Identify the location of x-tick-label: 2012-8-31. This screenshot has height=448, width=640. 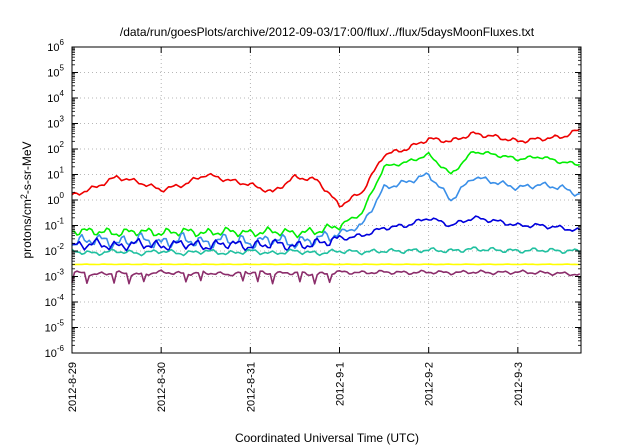
(251, 387).